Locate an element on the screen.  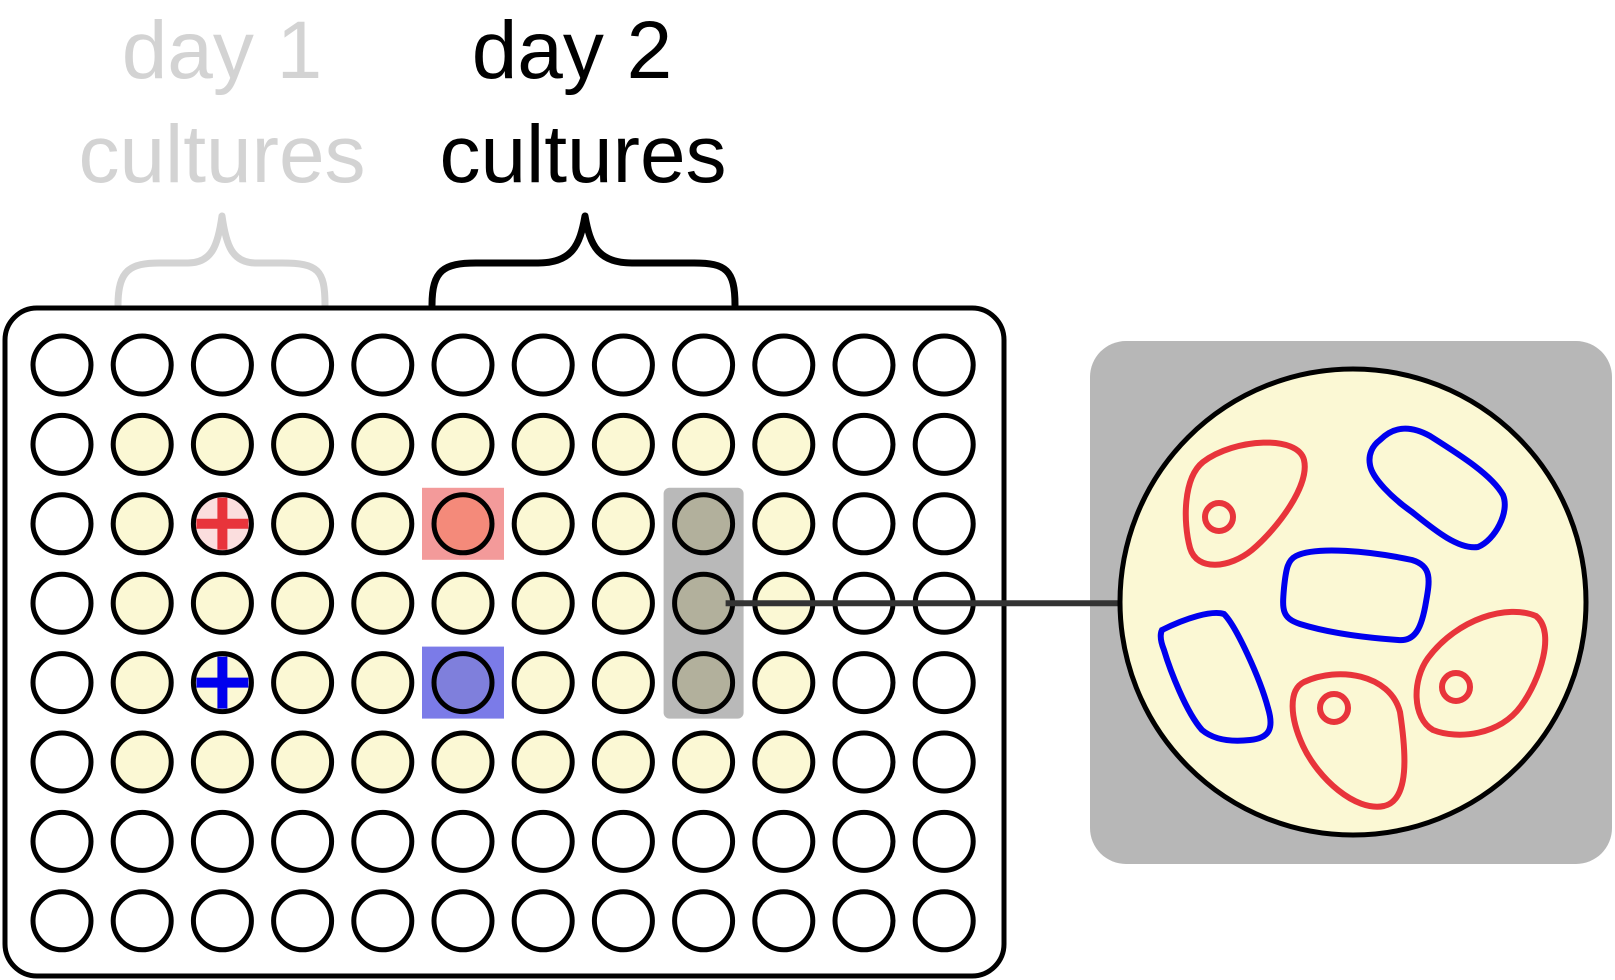
zoomed-well is located at coordinates (1353, 602).